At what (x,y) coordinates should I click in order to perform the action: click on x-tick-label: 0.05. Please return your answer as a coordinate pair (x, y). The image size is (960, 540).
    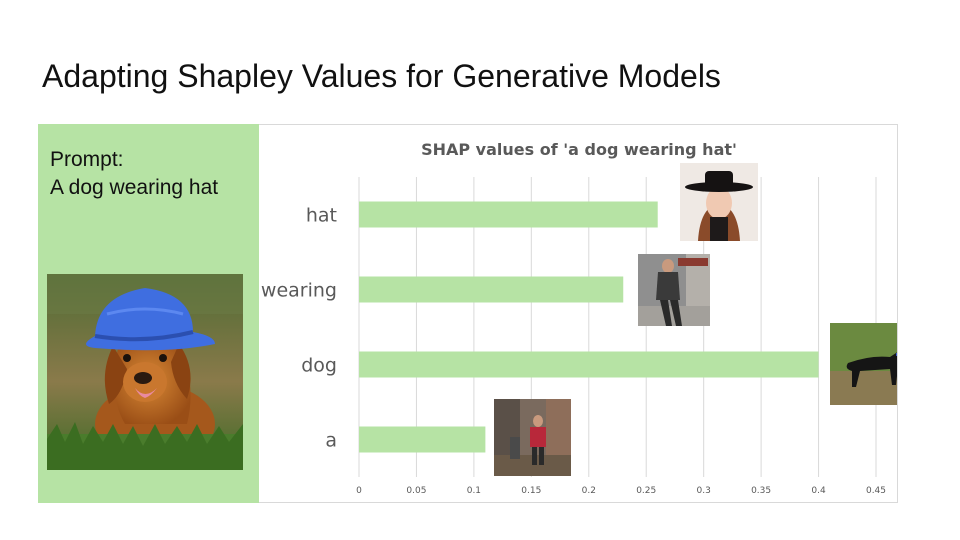
    Looking at the image, I should click on (416, 491).